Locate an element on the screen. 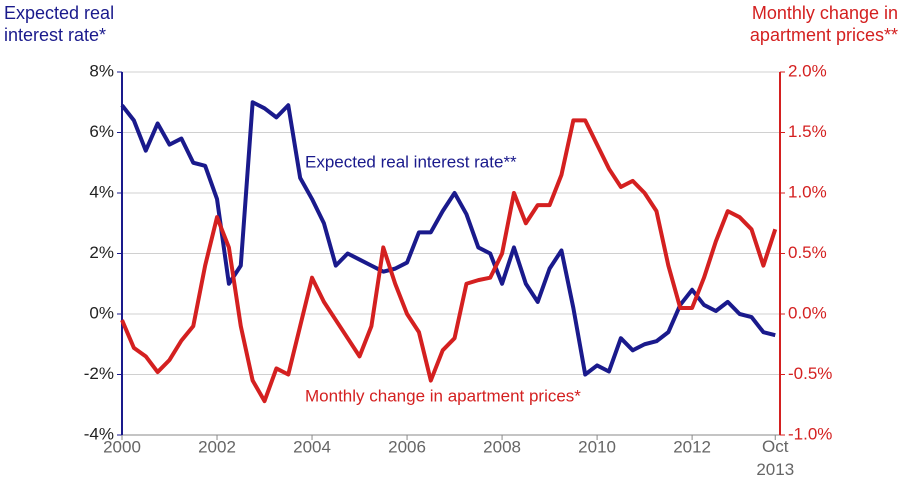 The image size is (902, 483). x-tick-label: 2012 is located at coordinates (692, 446).